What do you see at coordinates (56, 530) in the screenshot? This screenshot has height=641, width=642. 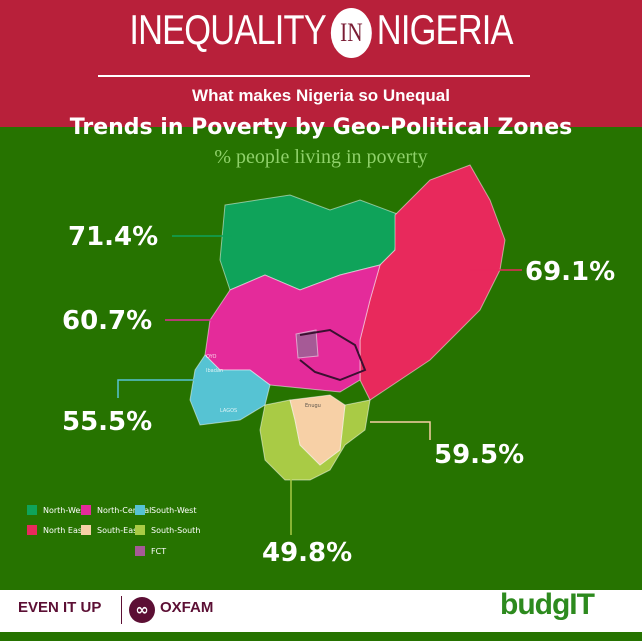 I see `legend-item: North East` at bounding box center [56, 530].